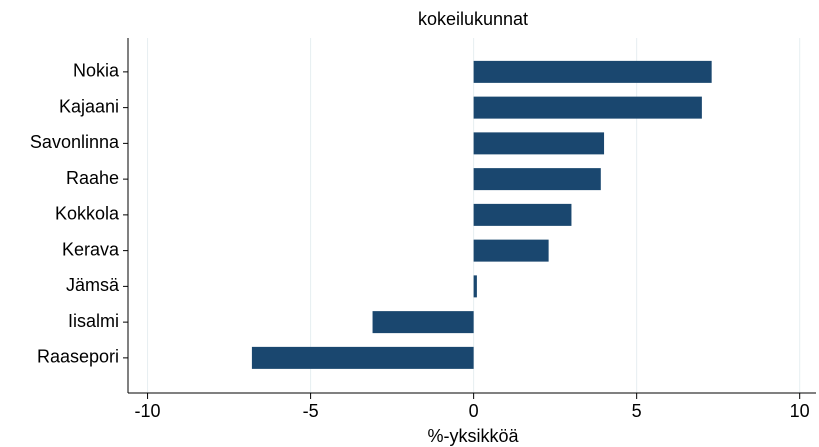 This screenshot has height=447, width=819. What do you see at coordinates (93, 285) in the screenshot?
I see `y-tick-label: Jämsä` at bounding box center [93, 285].